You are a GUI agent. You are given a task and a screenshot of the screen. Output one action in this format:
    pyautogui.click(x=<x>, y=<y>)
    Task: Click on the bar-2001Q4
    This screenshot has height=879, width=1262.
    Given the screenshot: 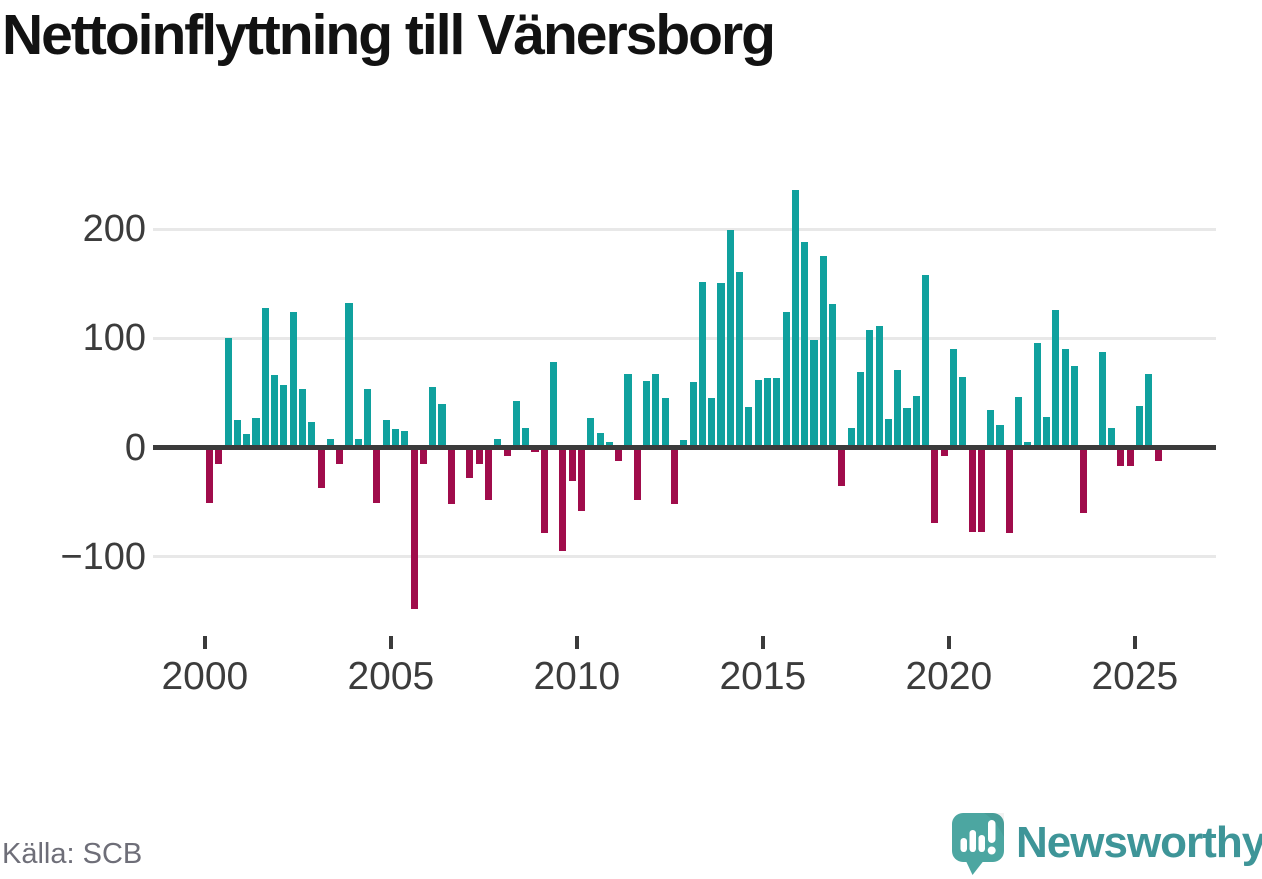 What is the action you would take?
    pyautogui.click(x=275, y=411)
    